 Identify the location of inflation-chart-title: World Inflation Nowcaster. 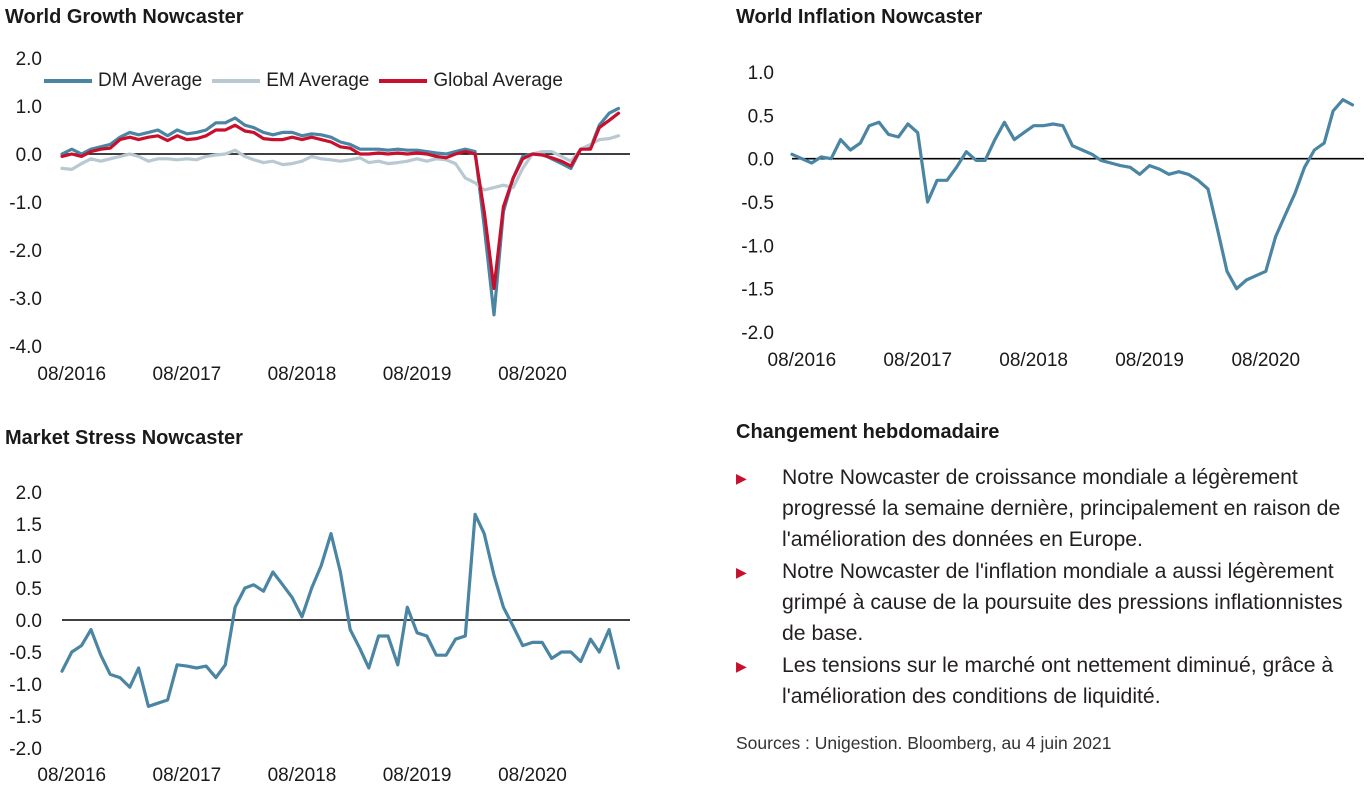
(859, 17).